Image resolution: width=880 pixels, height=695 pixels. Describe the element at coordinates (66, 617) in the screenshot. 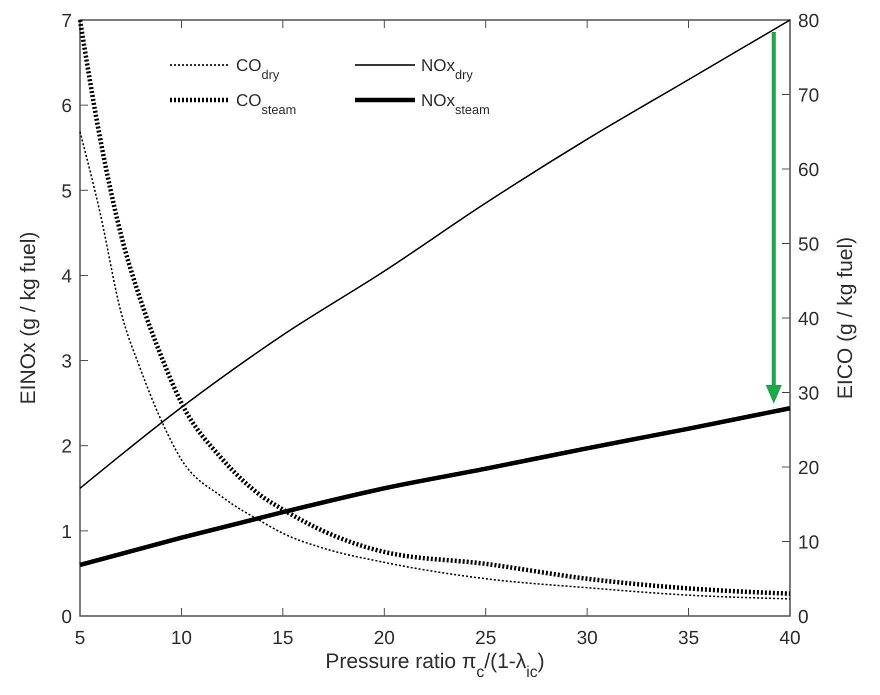

I see `y-tick-label: 0` at that location.